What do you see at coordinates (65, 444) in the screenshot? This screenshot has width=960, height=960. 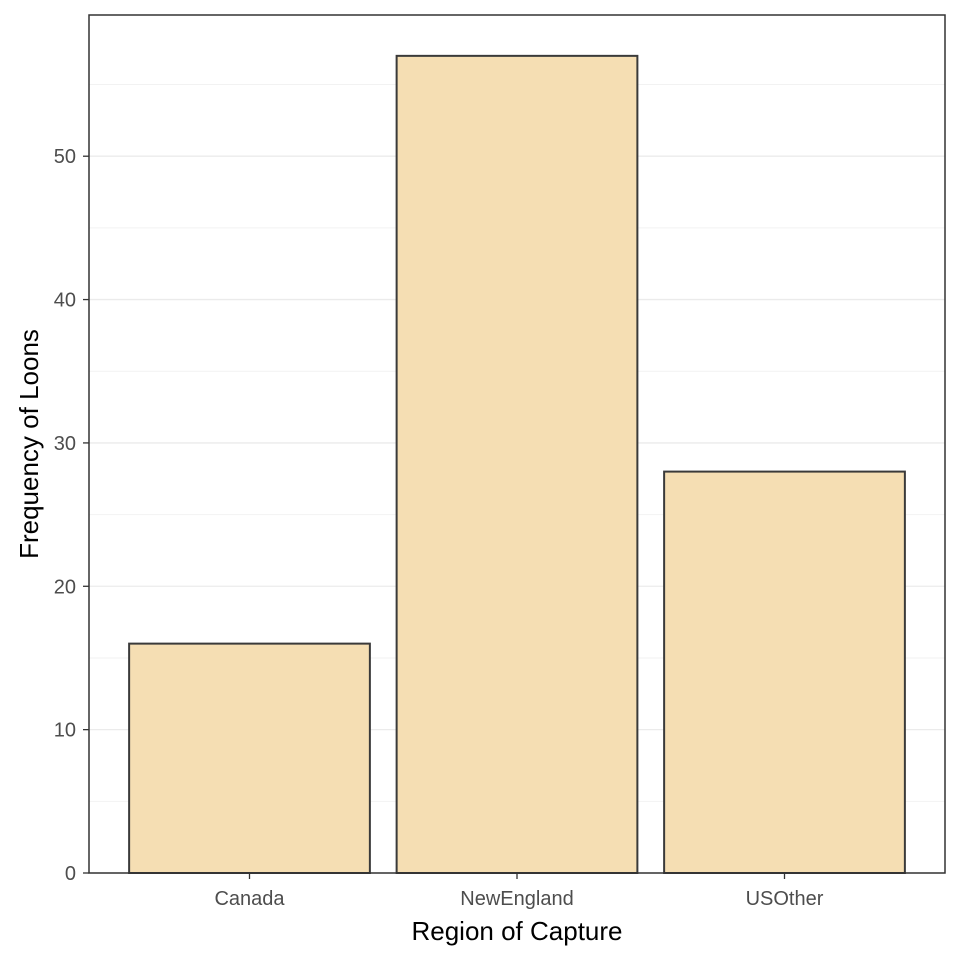 I see `y-tick-label: 30` at bounding box center [65, 444].